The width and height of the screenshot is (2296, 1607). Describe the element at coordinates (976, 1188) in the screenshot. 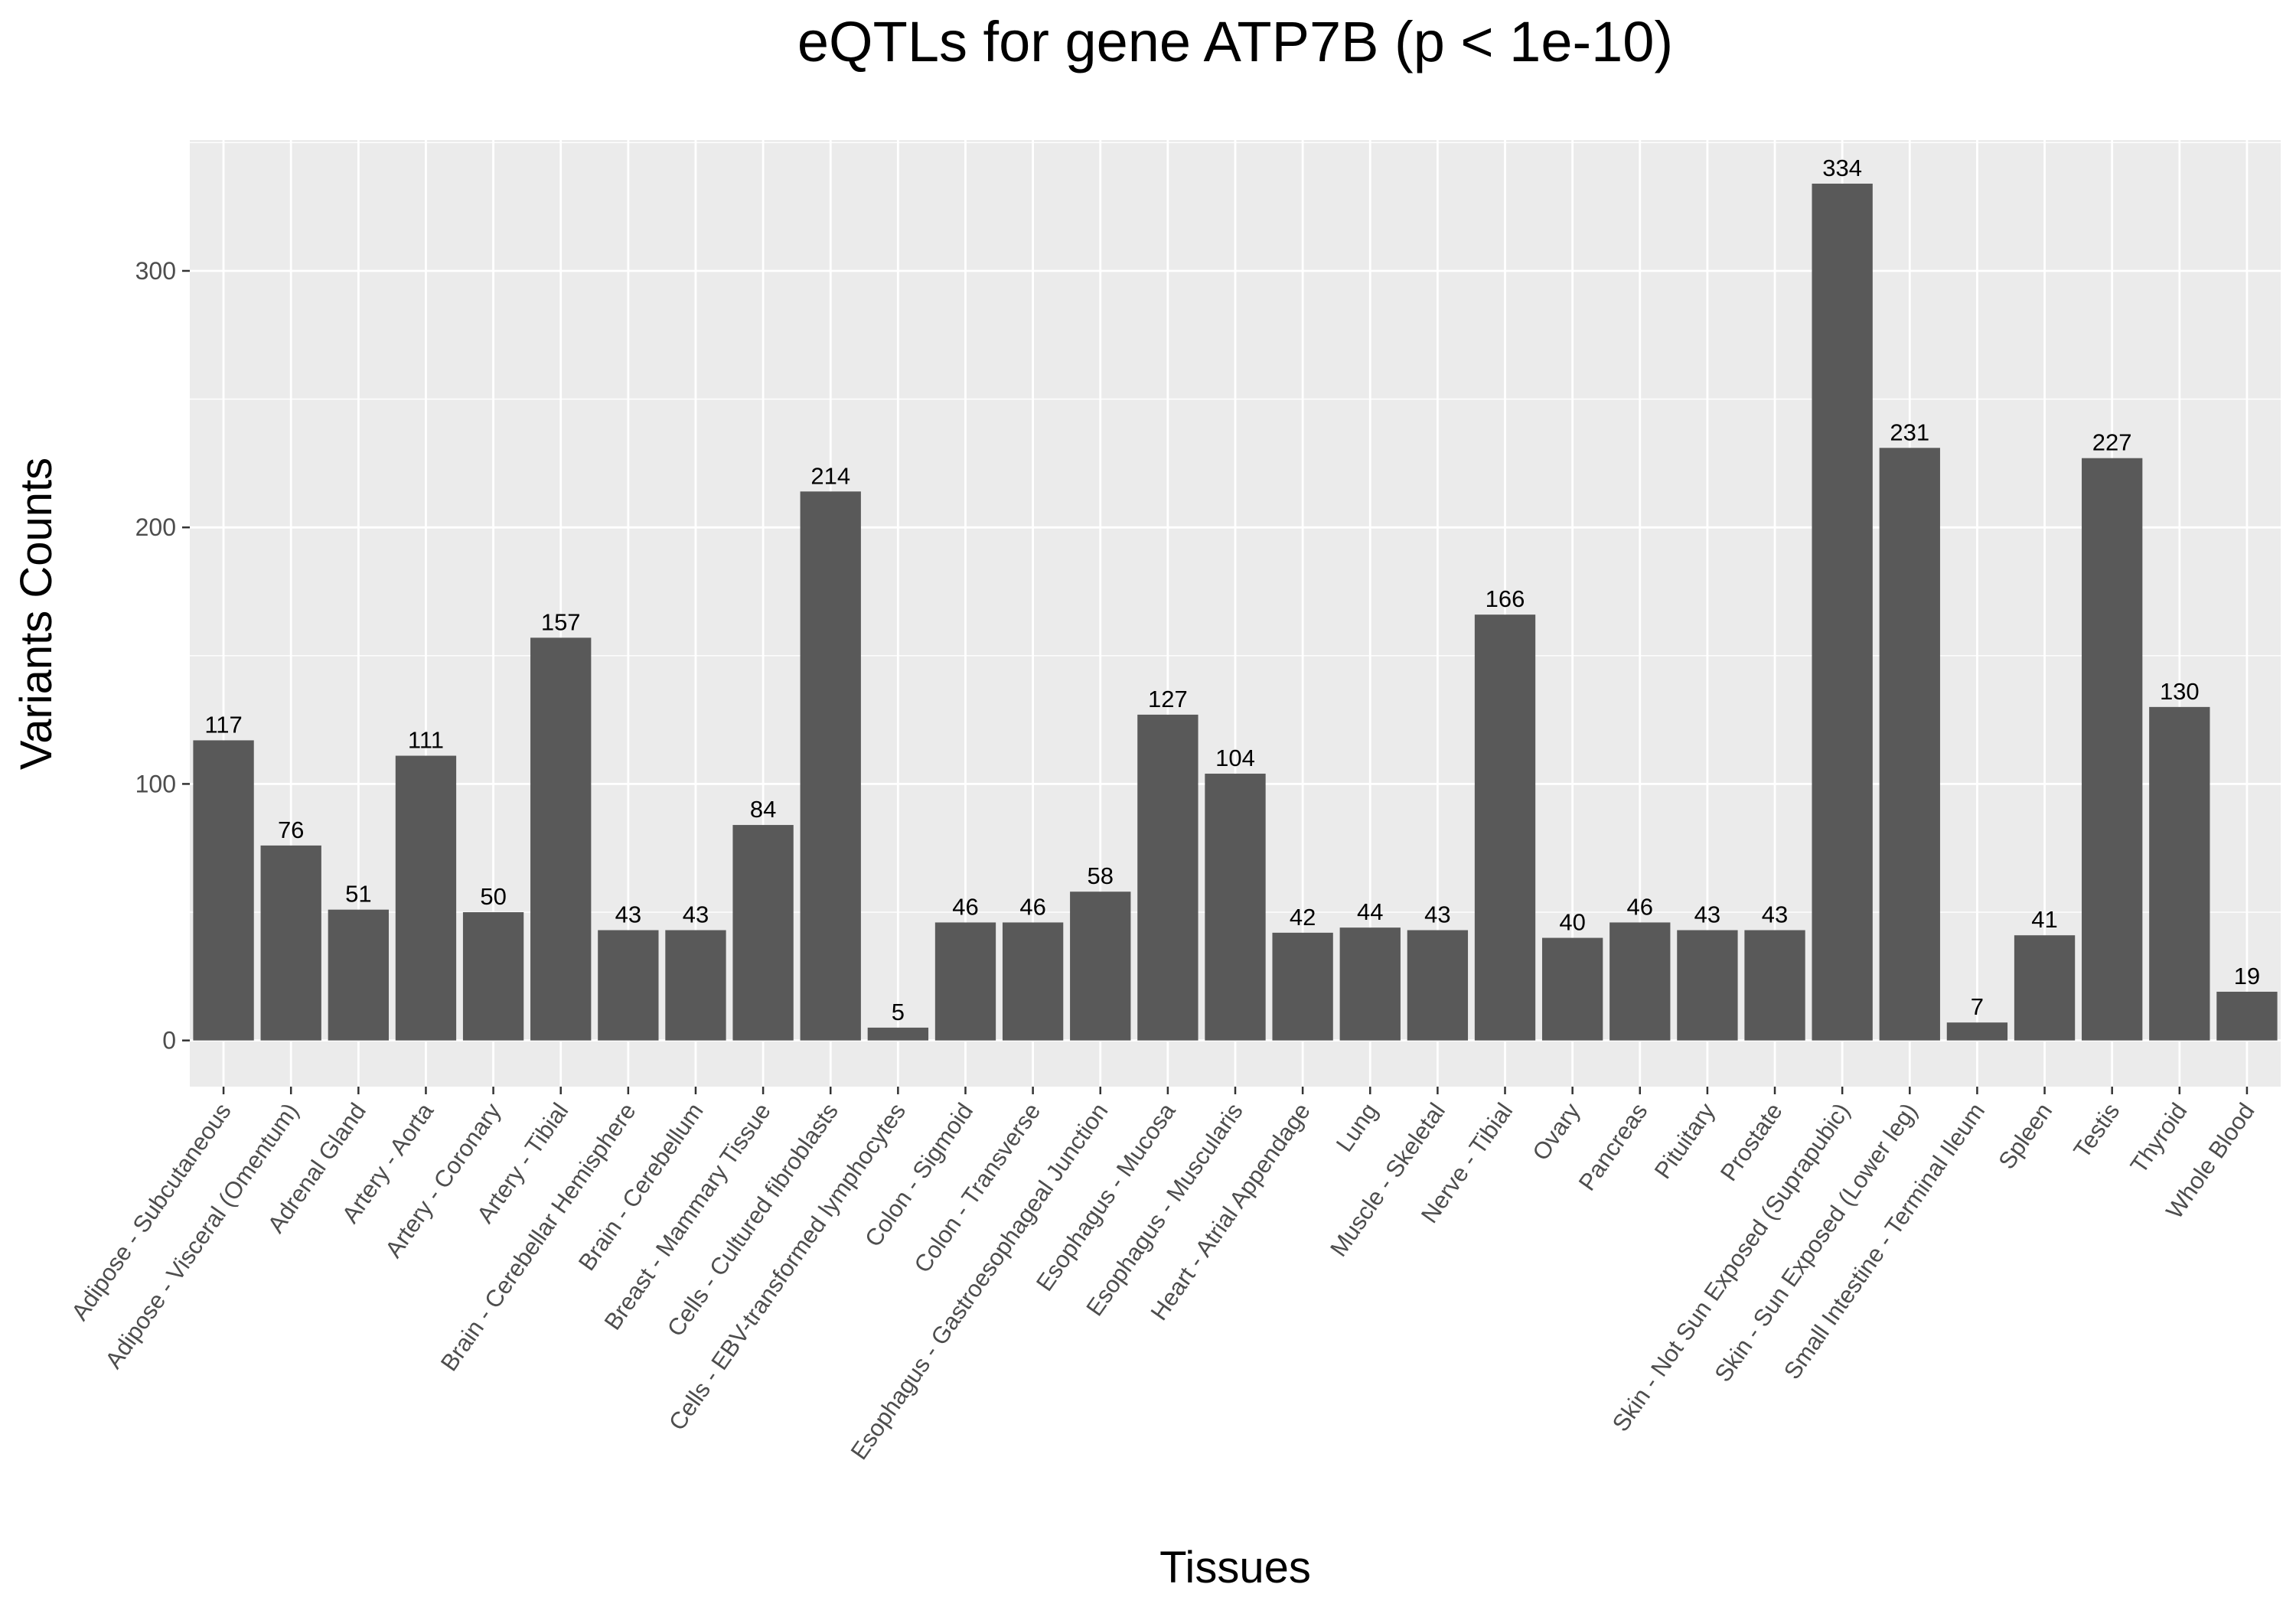

I see `x-tick-label: Colon - Transverse` at that location.